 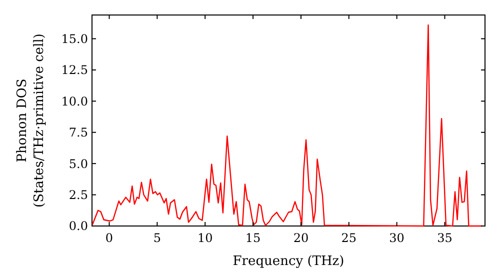 I want to click on x-tick-label: 25, so click(x=349, y=238).